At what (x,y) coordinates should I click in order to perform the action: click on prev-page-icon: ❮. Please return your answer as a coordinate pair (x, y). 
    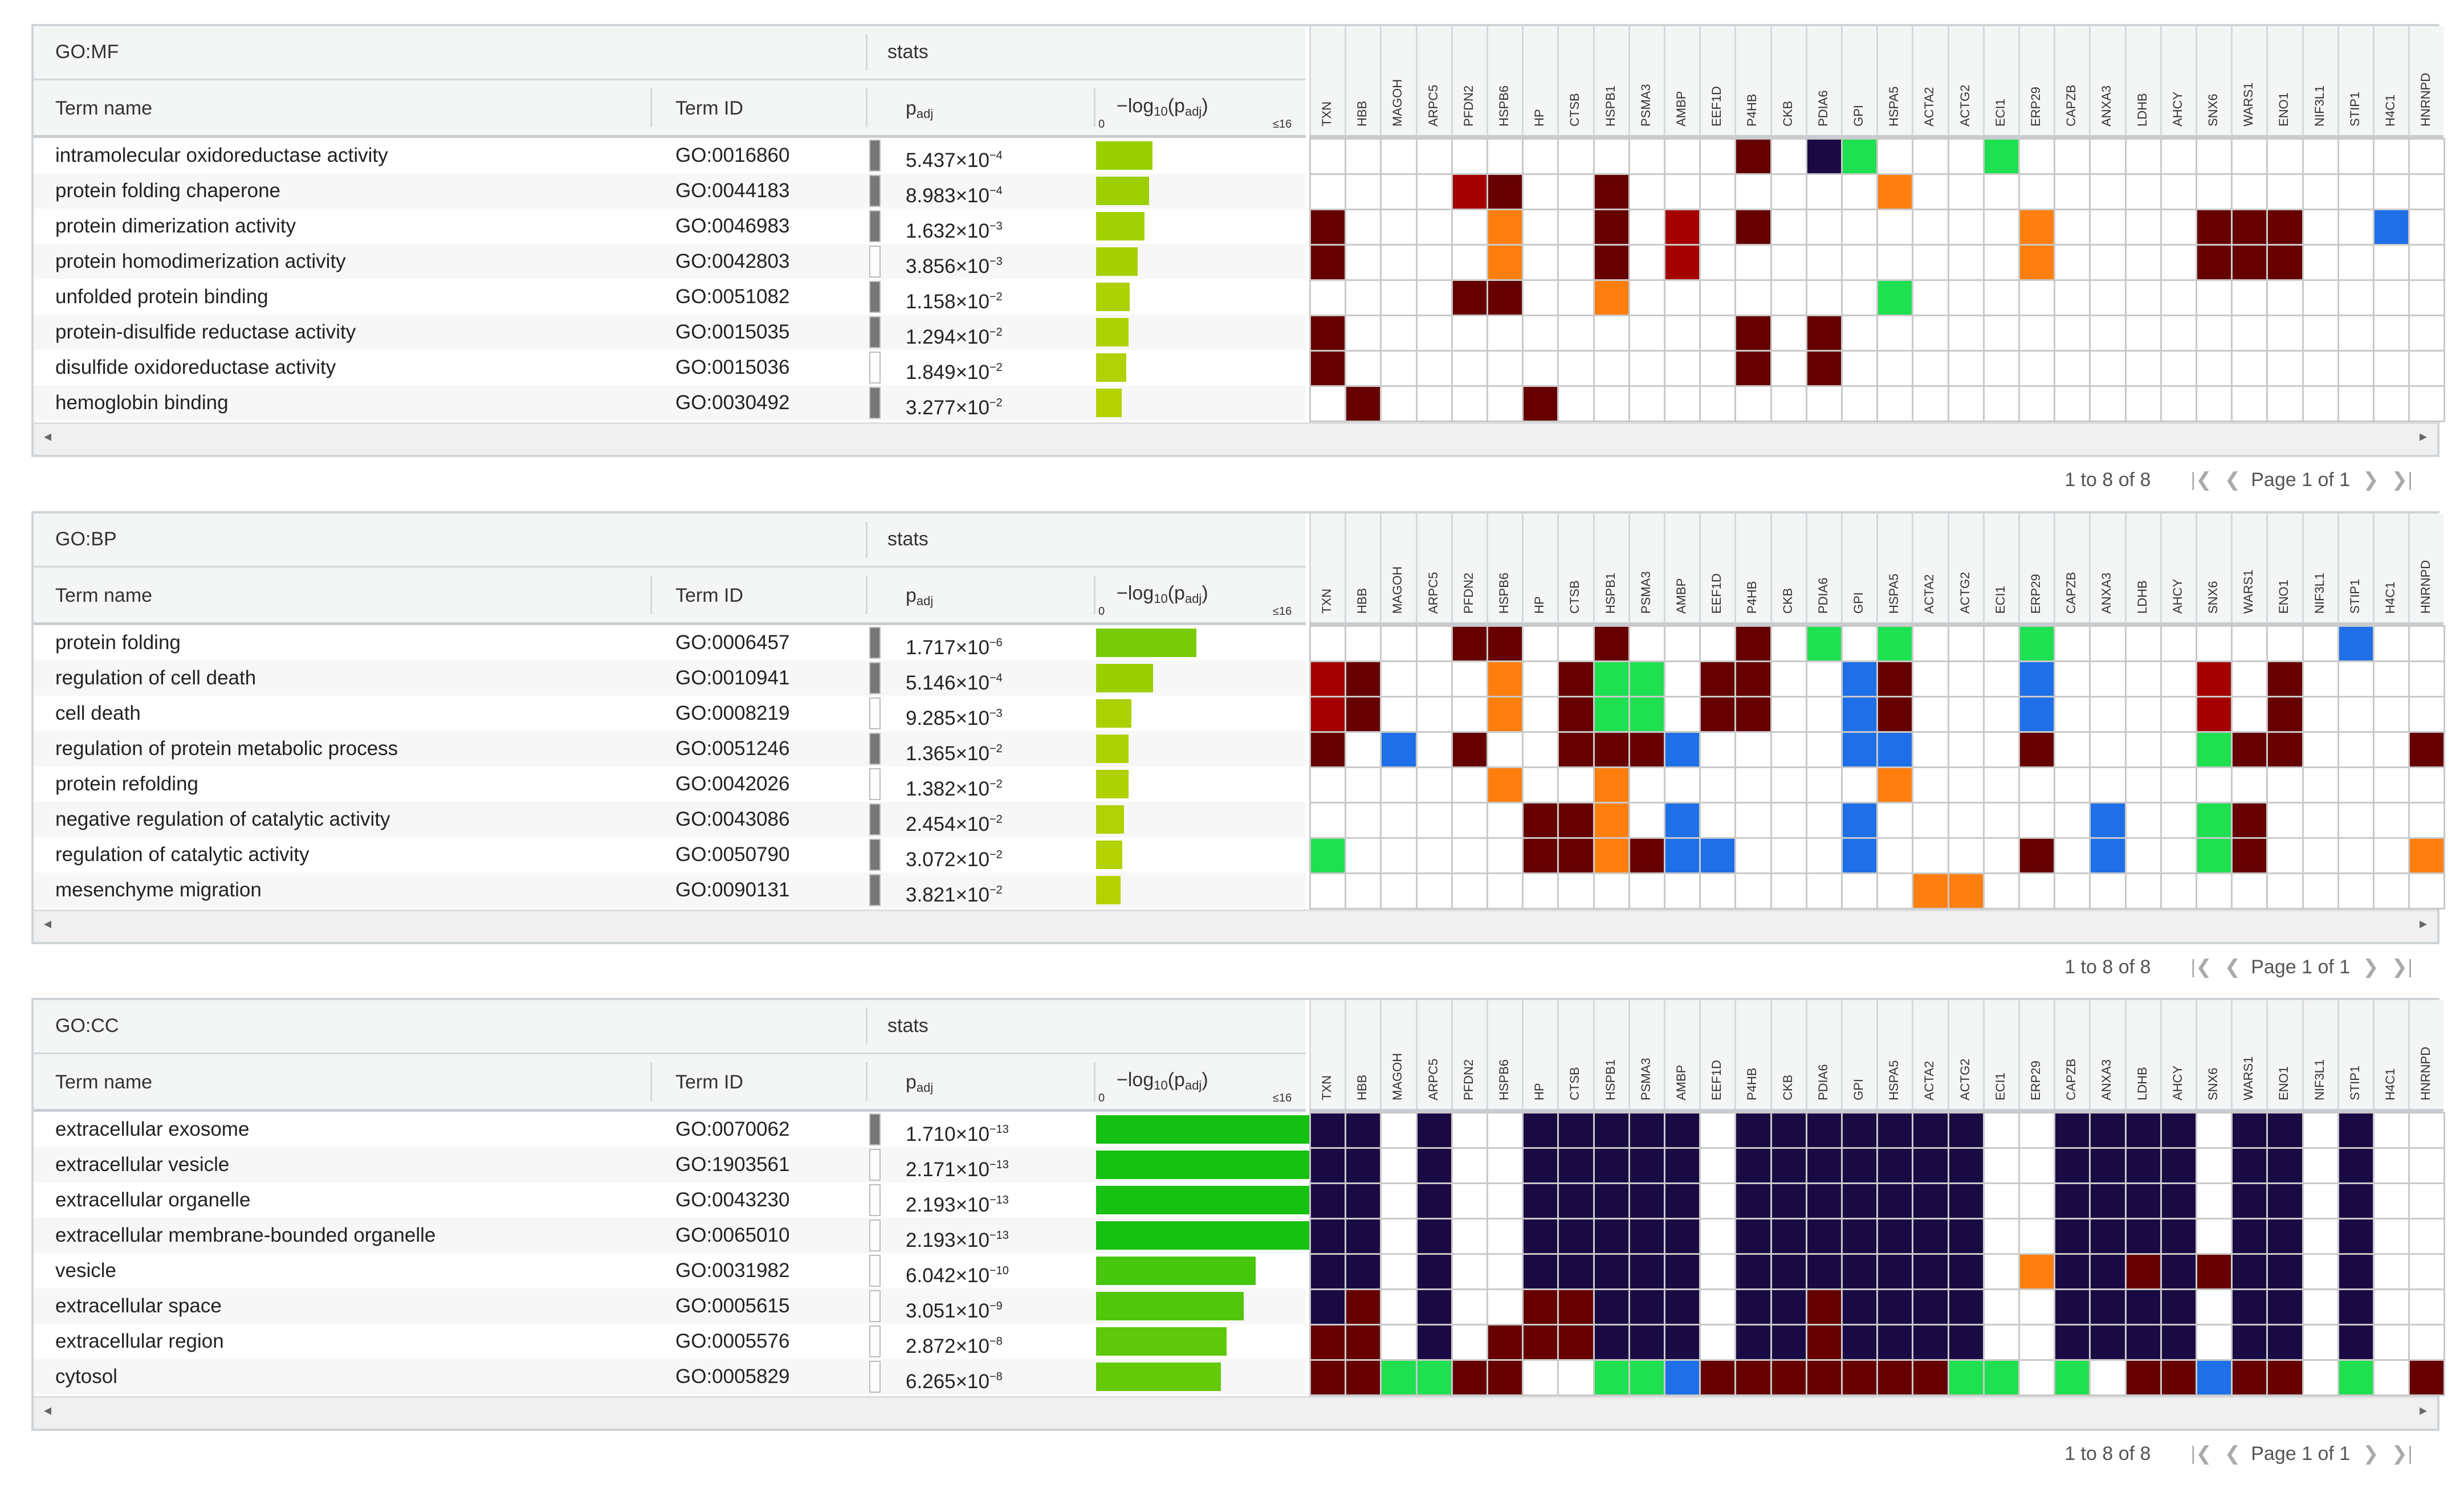
    Looking at the image, I should click on (2232, 480).